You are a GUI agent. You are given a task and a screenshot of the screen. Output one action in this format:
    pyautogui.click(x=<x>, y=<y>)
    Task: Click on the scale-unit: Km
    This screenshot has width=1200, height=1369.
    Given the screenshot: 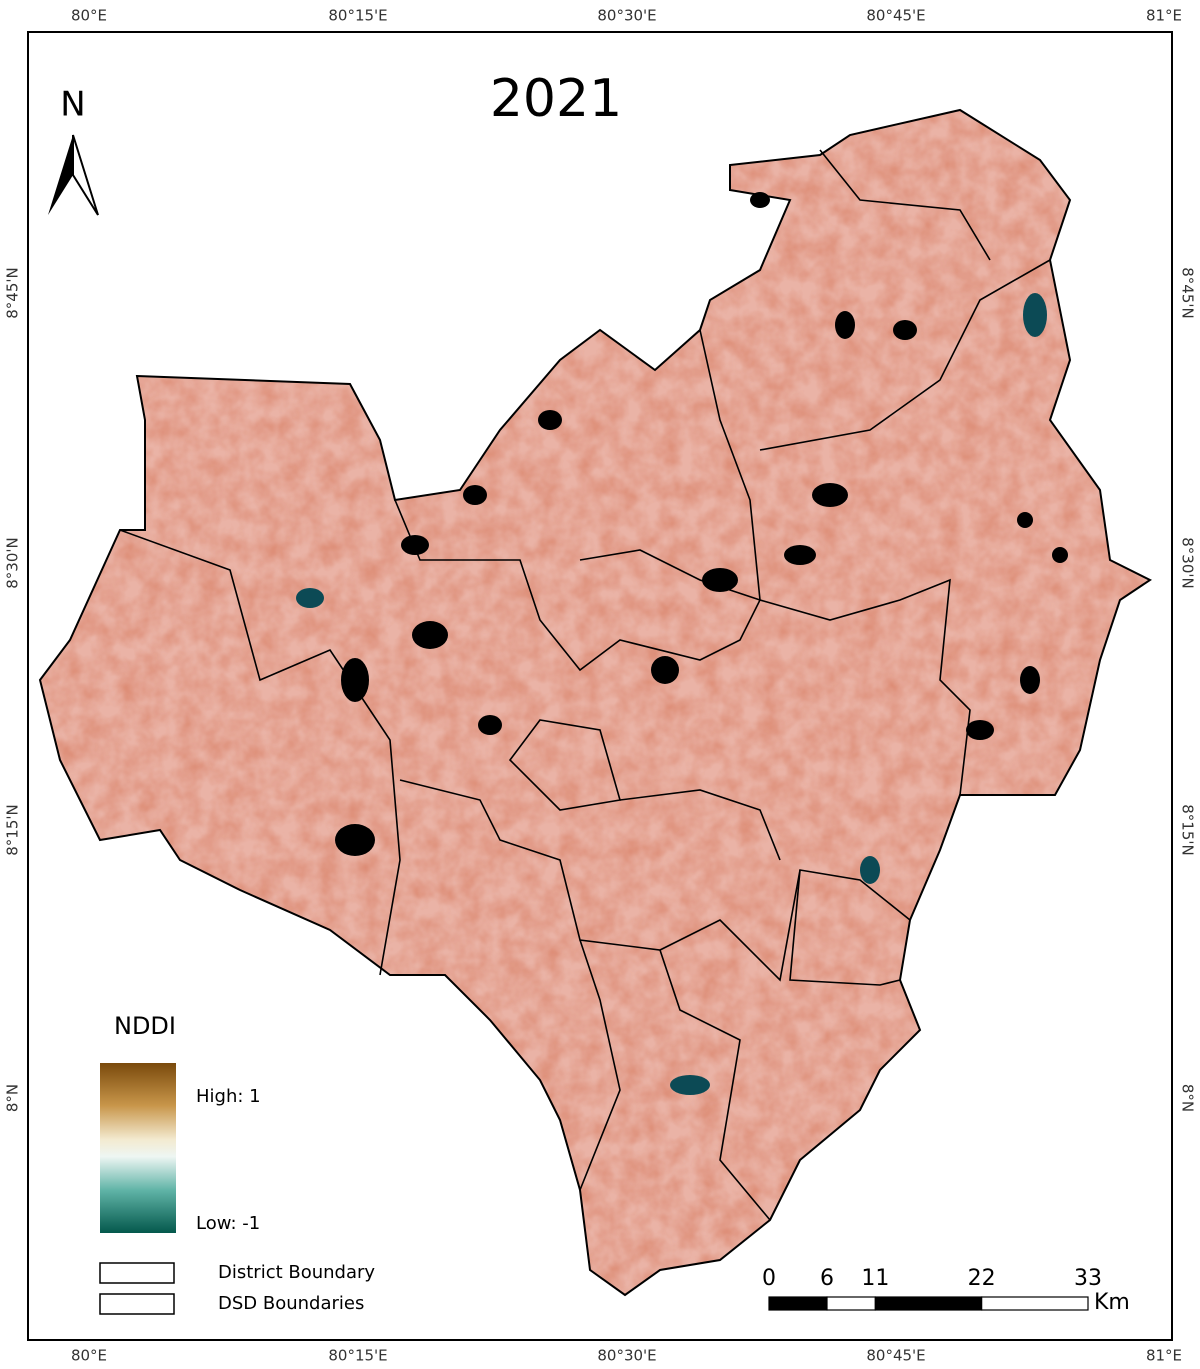 What is the action you would take?
    pyautogui.click(x=1112, y=1302)
    